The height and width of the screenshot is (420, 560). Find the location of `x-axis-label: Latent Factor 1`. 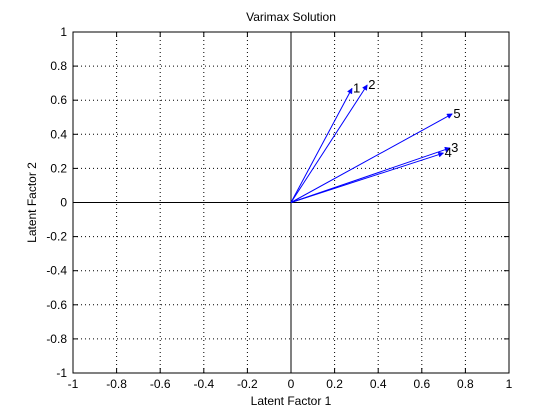

x-axis-label: Latent Factor 1 is located at coordinates (291, 401).